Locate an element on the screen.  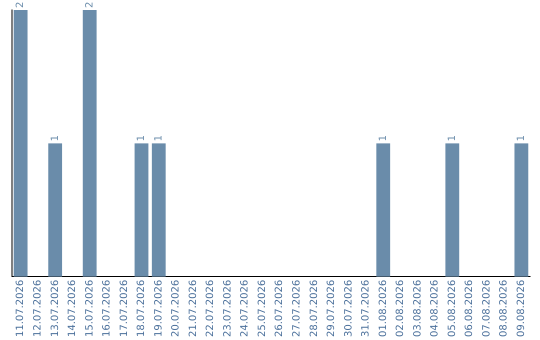
x-tick-label: 19.07.2026 is located at coordinates (158, 309).